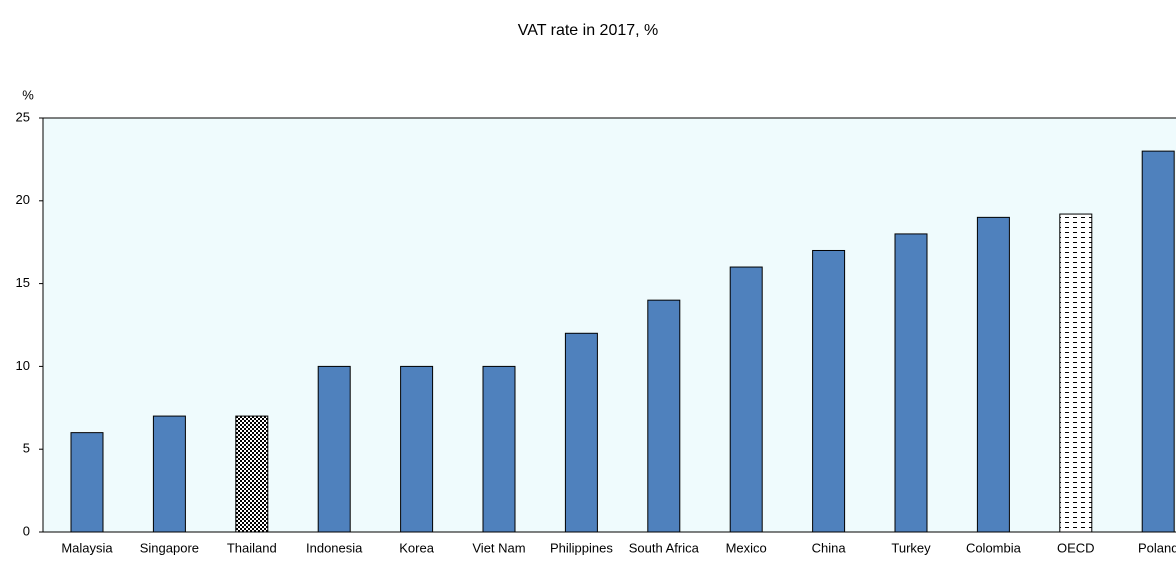  I want to click on x-tick-label: Turkey, so click(911, 547).